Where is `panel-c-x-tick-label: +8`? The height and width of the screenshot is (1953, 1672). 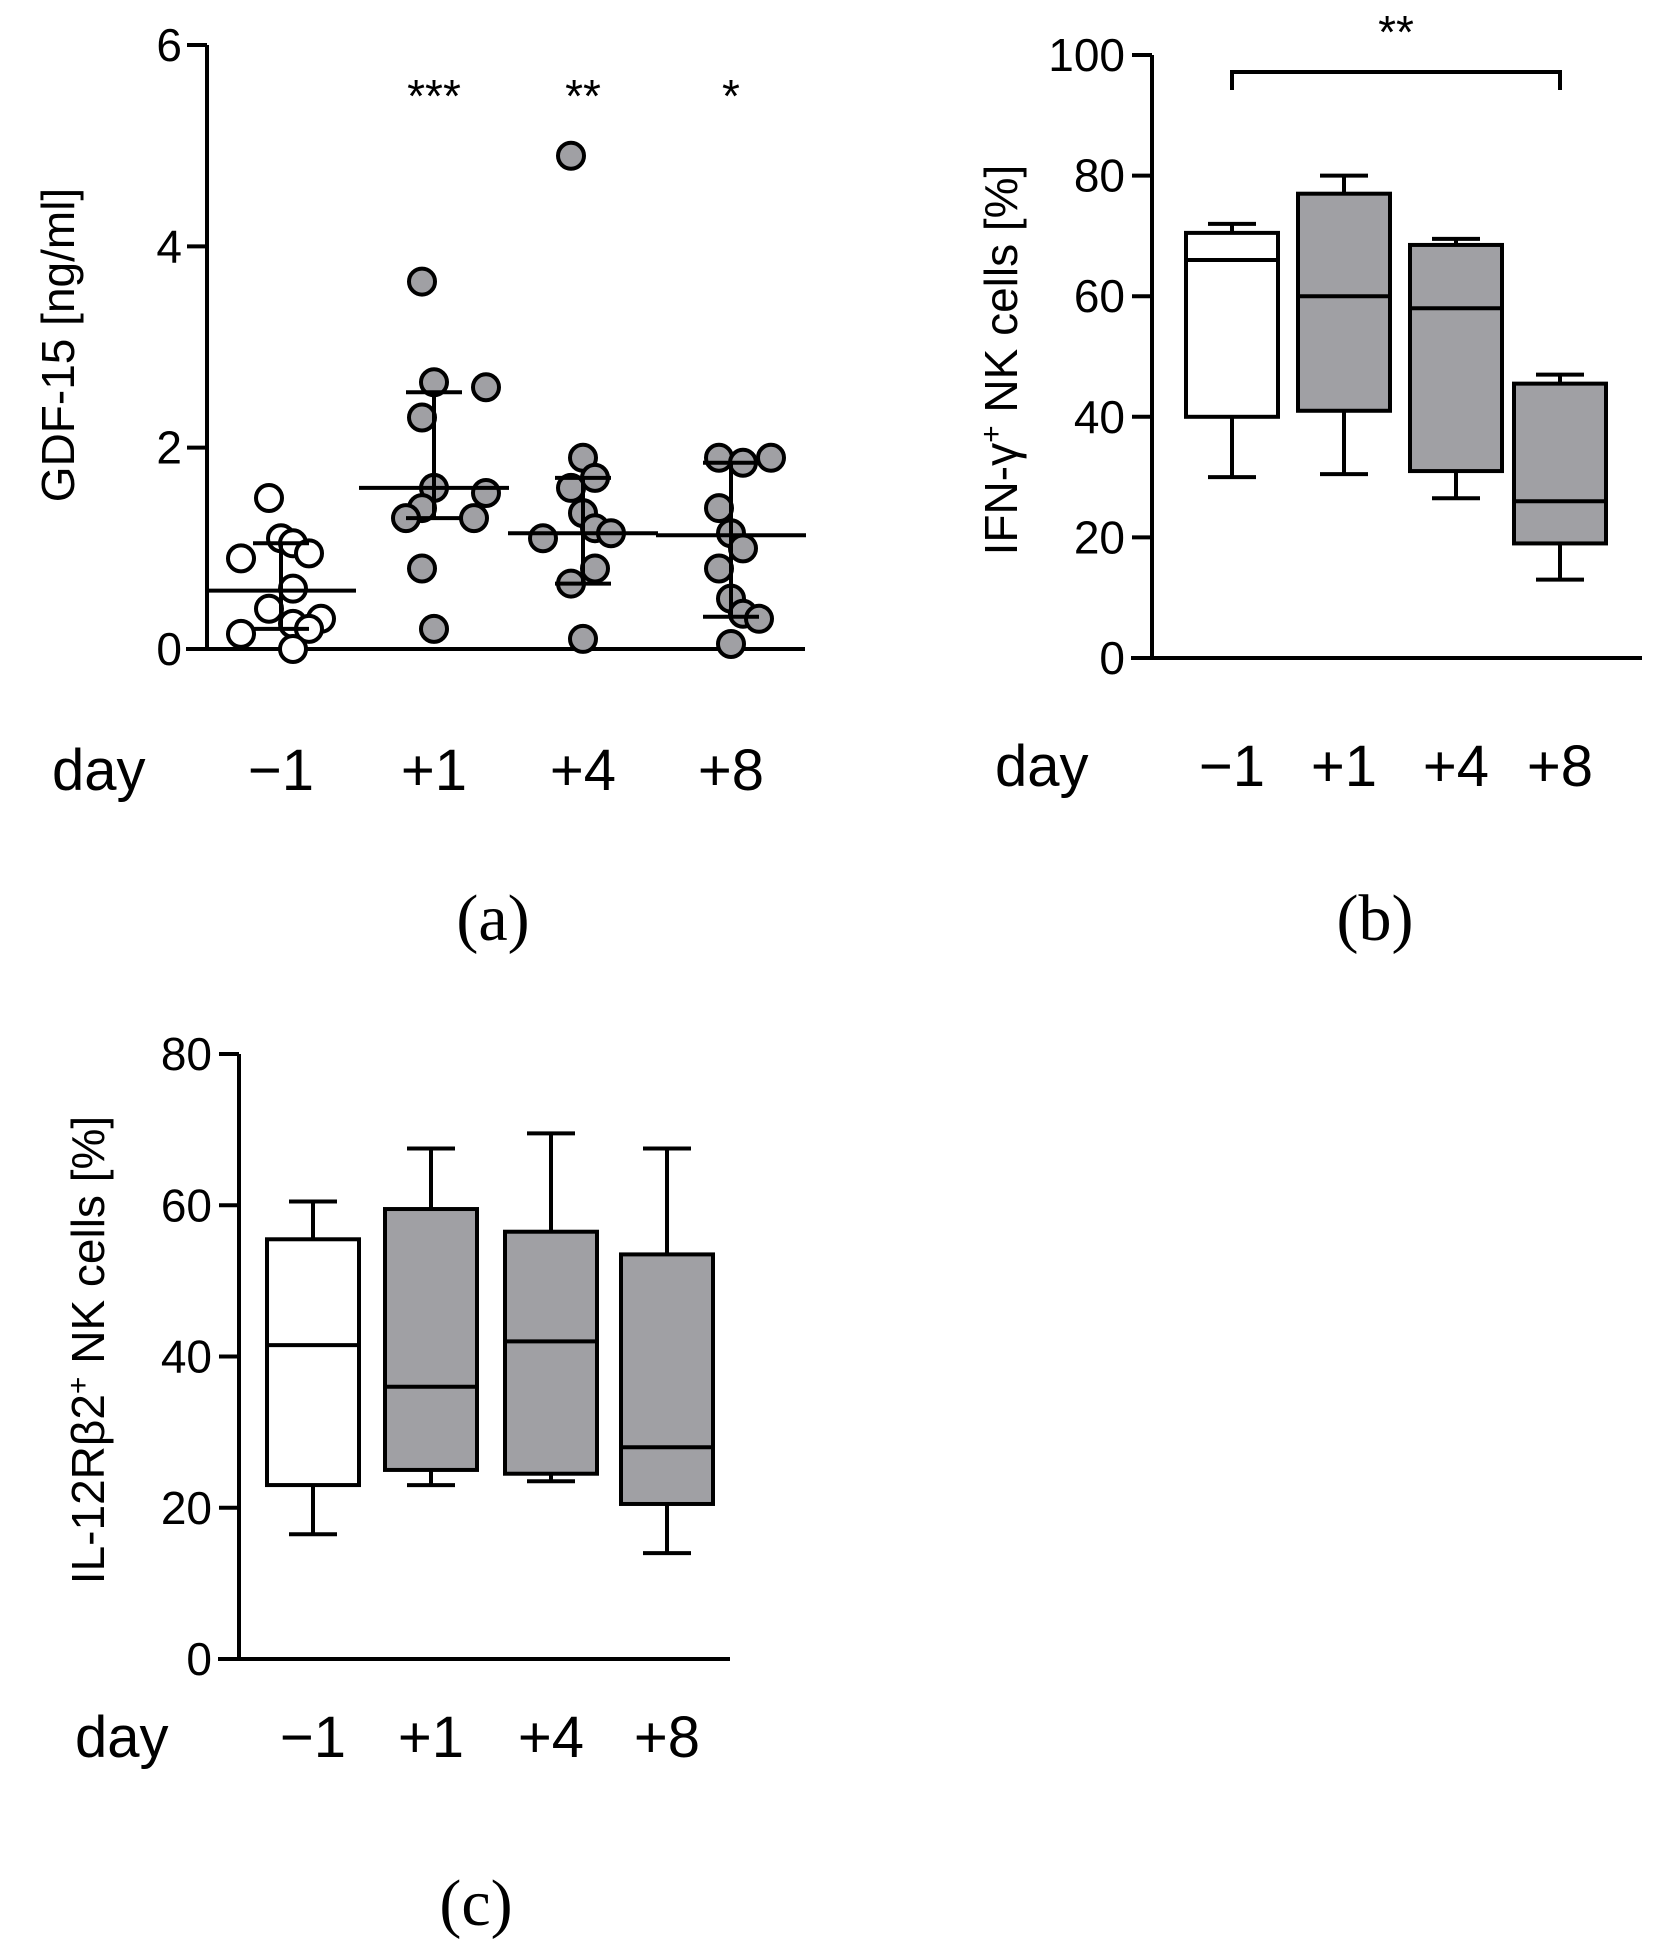
panel-c-x-tick-label: +8 is located at coordinates (667, 1737).